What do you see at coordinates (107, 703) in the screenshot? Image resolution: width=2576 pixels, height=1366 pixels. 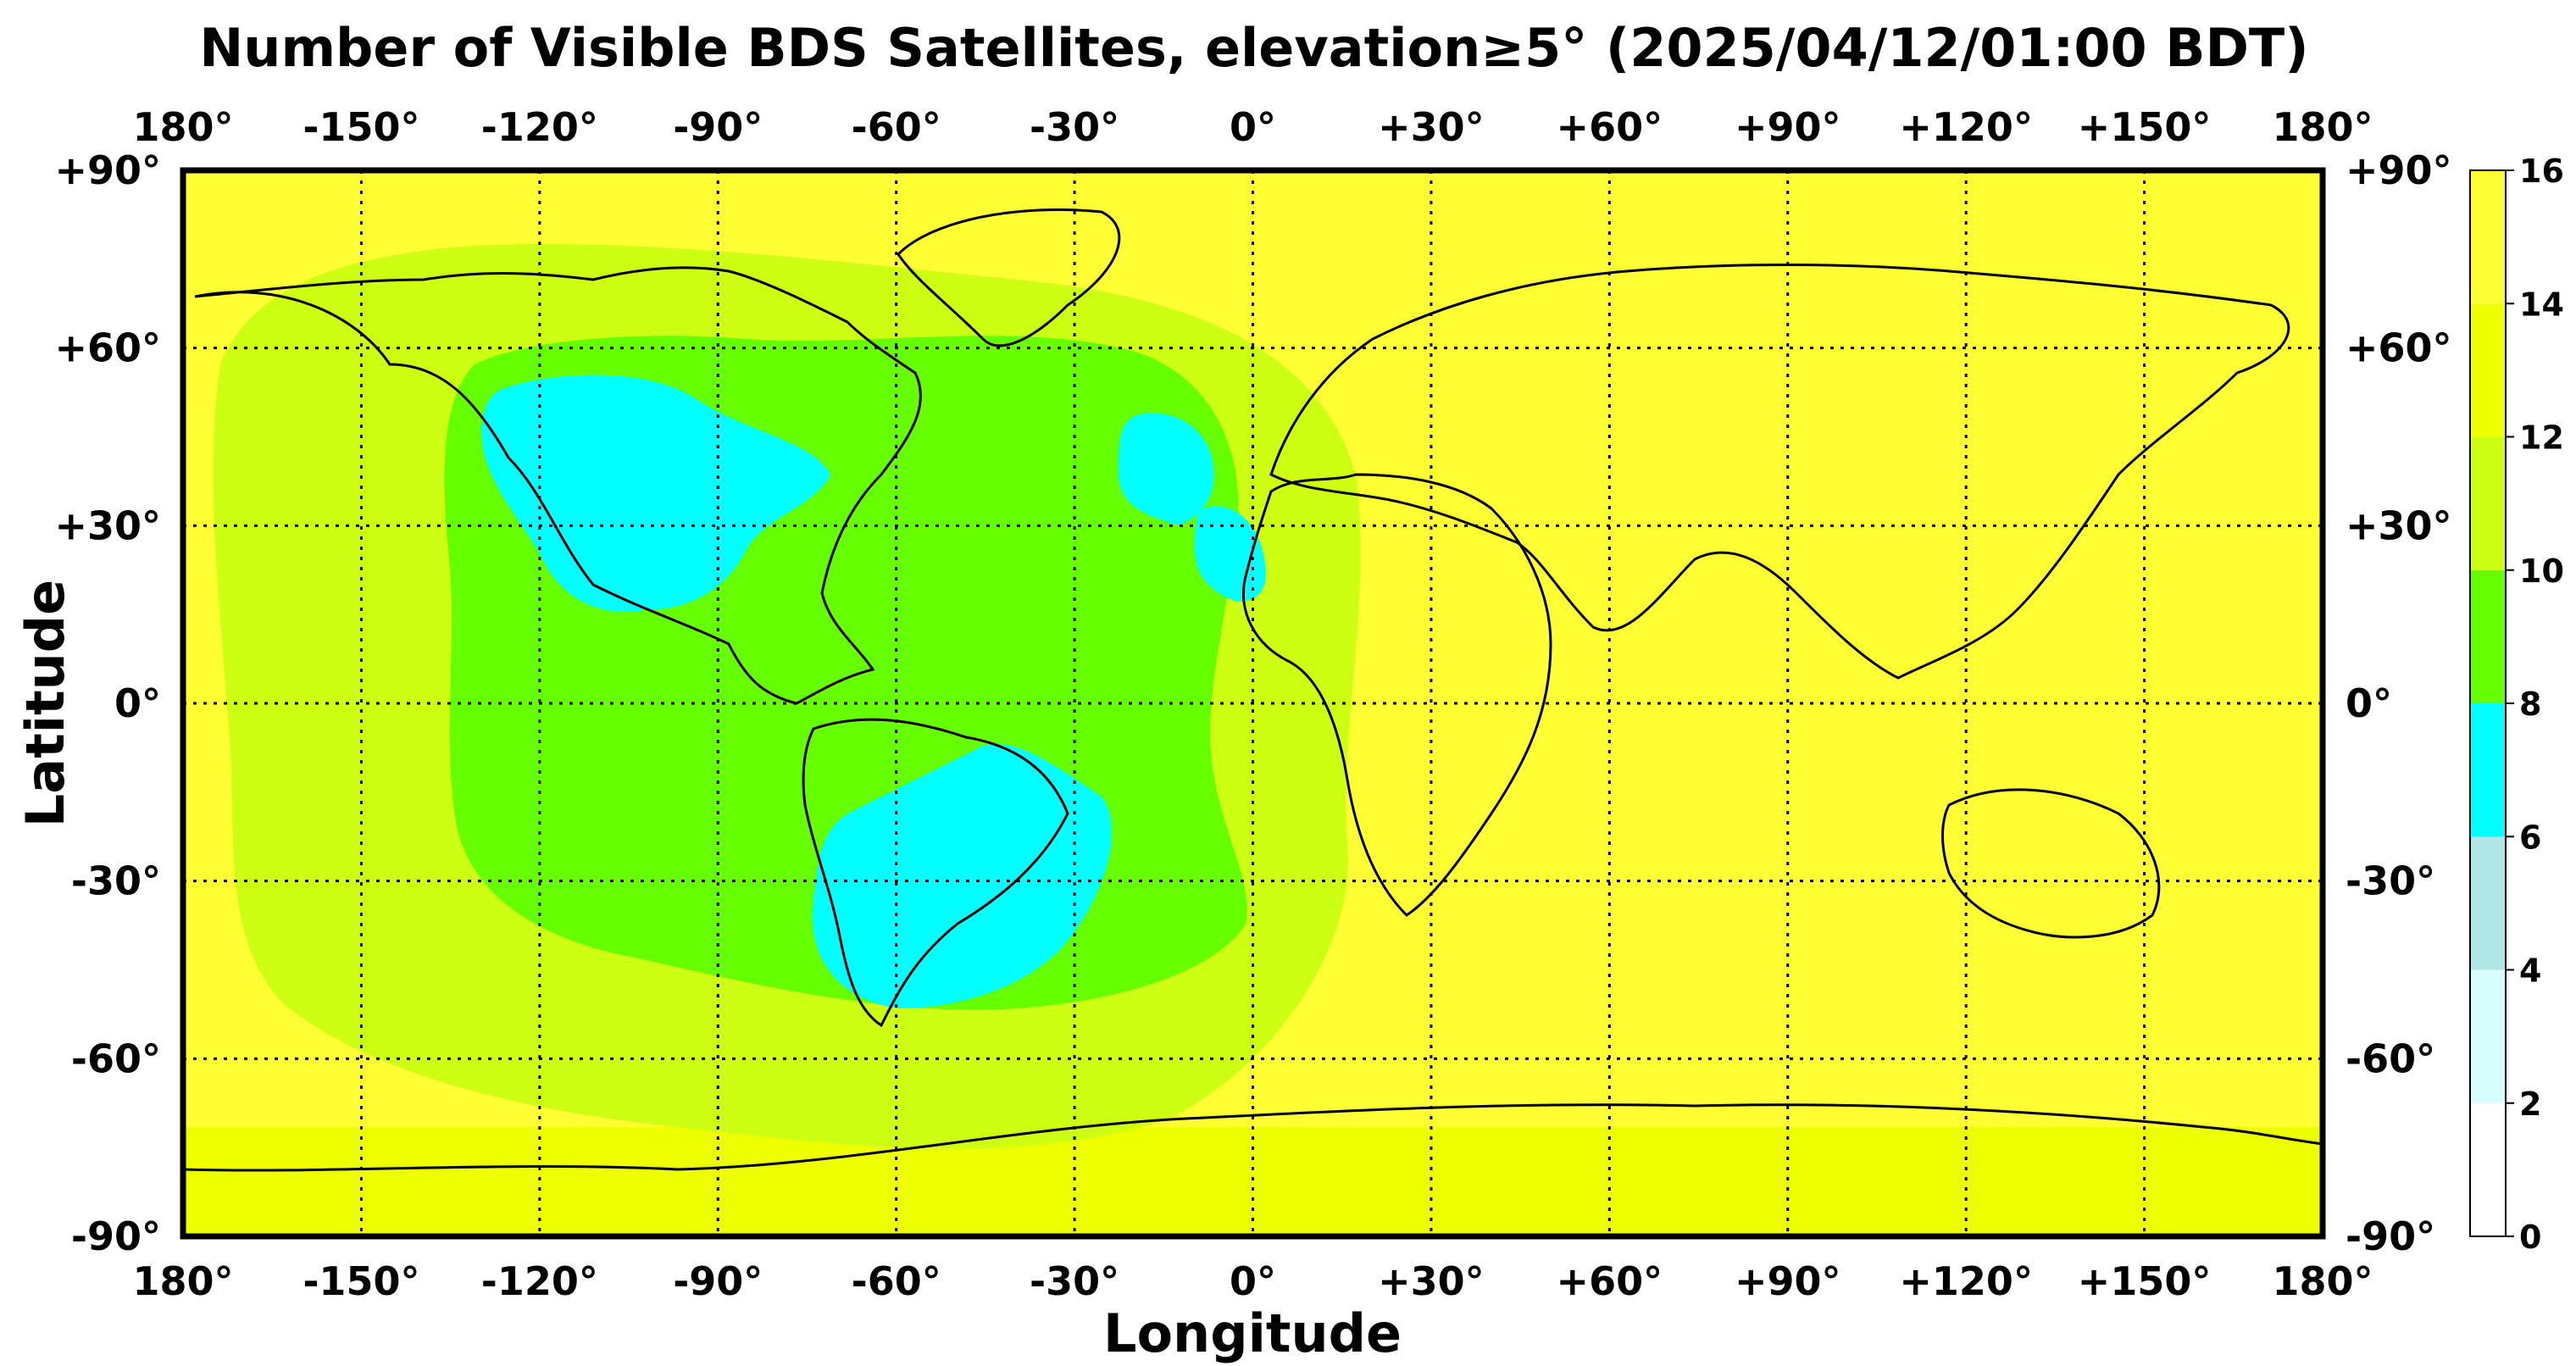 I see `lat-ticks-left: +90° +60° +30° 0° -30° -60° -90°` at bounding box center [107, 703].